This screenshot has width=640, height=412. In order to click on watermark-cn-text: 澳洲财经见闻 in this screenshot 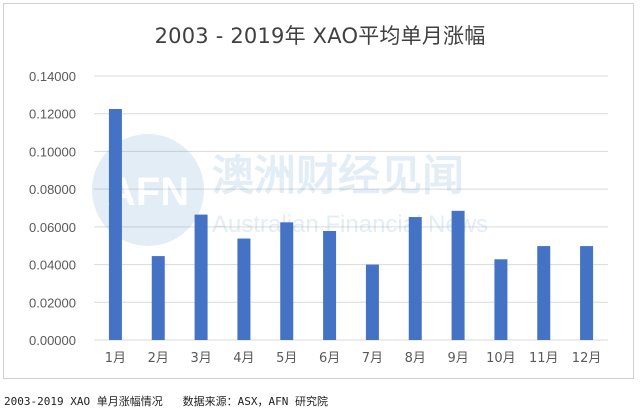, I will do `click(338, 175)`.